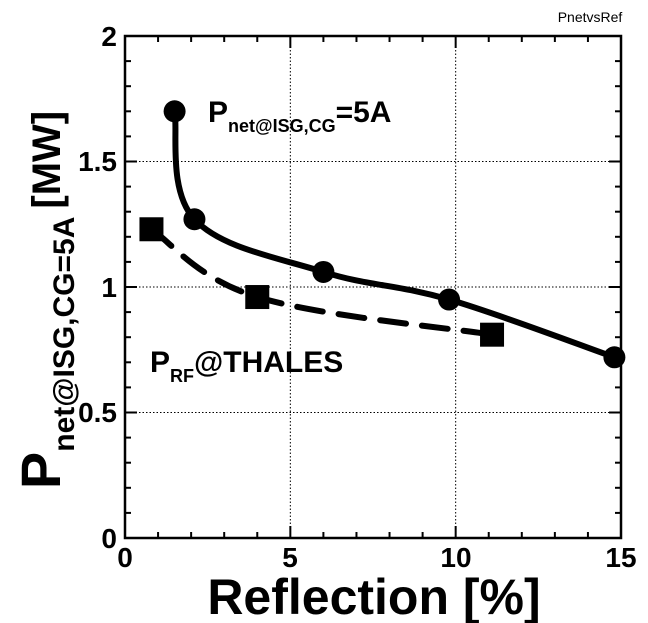 Image resolution: width=648 pixels, height=623 pixels. Describe the element at coordinates (125, 557) in the screenshot. I see `x-tick-0: 0` at that location.